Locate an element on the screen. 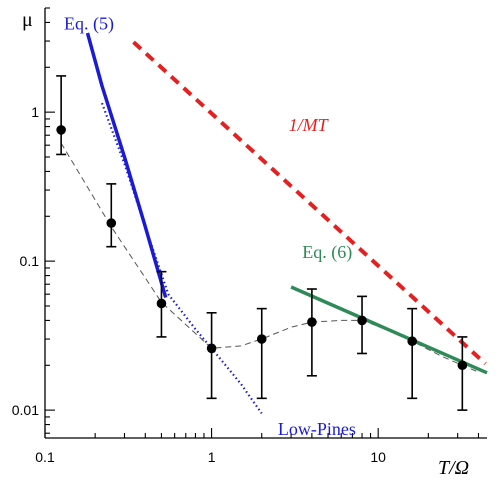 This screenshot has height=482, width=500. x-tick-label: 0.1 is located at coordinates (45, 457).